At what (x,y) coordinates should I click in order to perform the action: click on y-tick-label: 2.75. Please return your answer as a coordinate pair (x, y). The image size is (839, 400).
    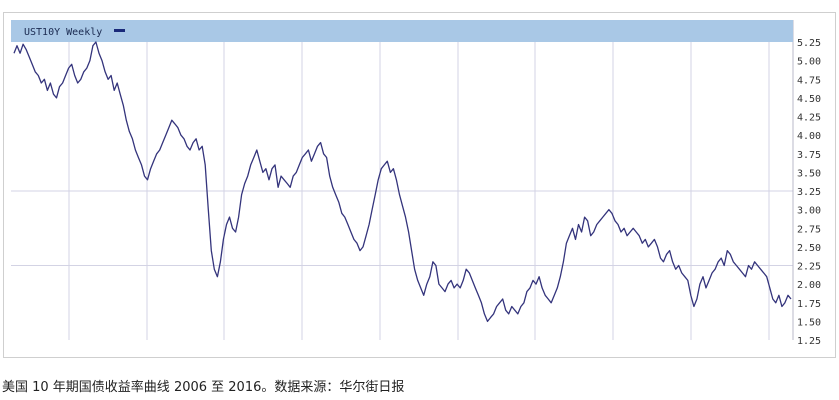
    Looking at the image, I should click on (809, 229).